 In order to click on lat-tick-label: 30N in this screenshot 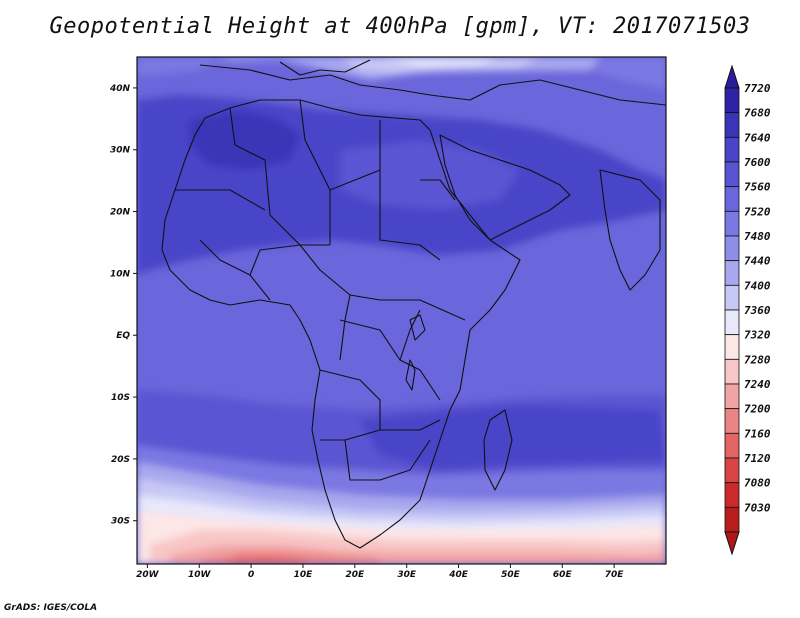, I will do `click(120, 151)`.